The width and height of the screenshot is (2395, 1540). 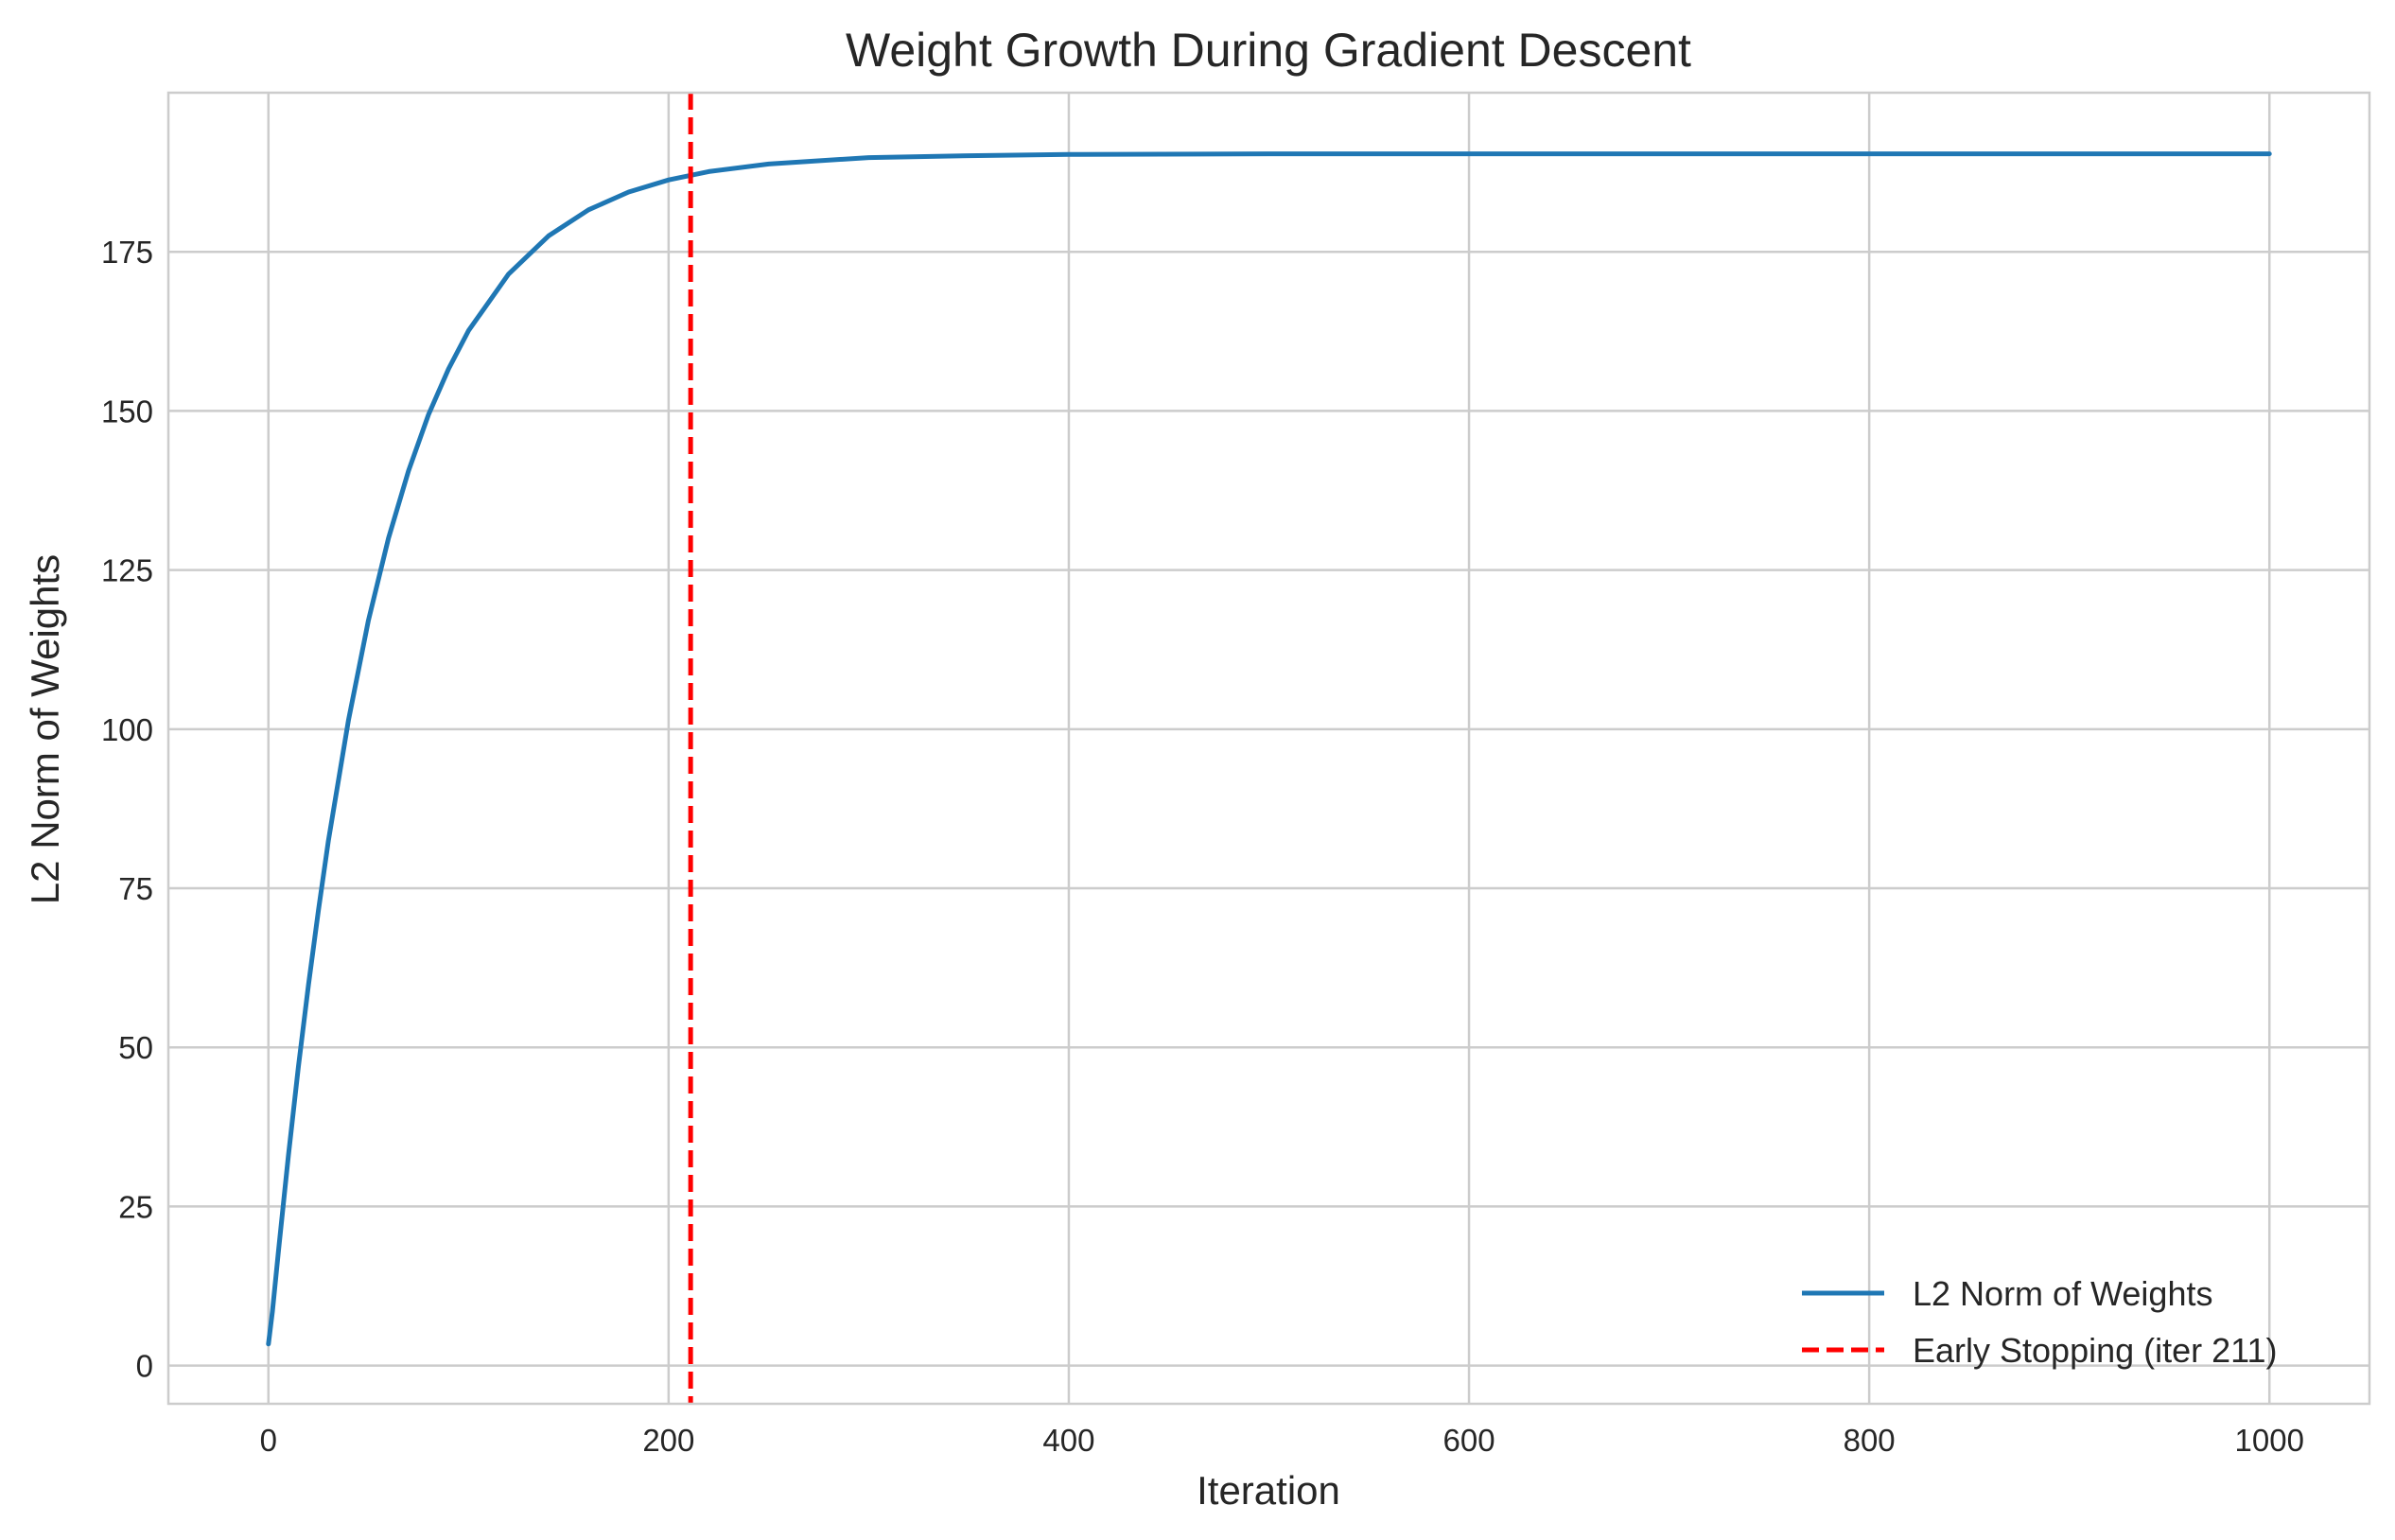 I want to click on y-tick-label-150: 150, so click(x=127, y=411).